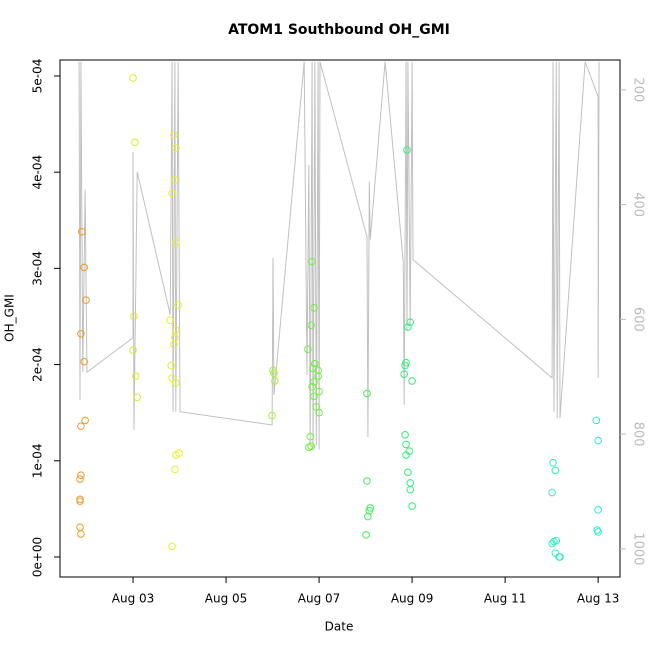 Image resolution: width=650 pixels, height=650 pixels. Describe the element at coordinates (38, 460) in the screenshot. I see `y-tick-label: 1e-04` at that location.